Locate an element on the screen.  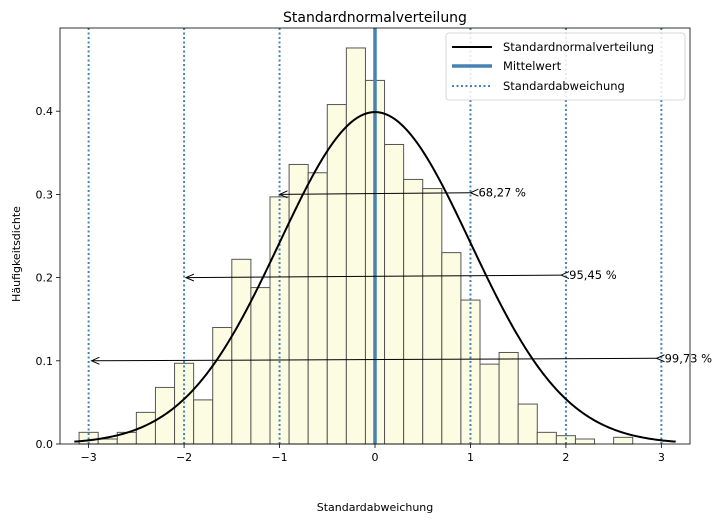
y-axis-ticks: 0.0 0.1 0.2 0.3 0.4 is located at coordinates (48, 278).